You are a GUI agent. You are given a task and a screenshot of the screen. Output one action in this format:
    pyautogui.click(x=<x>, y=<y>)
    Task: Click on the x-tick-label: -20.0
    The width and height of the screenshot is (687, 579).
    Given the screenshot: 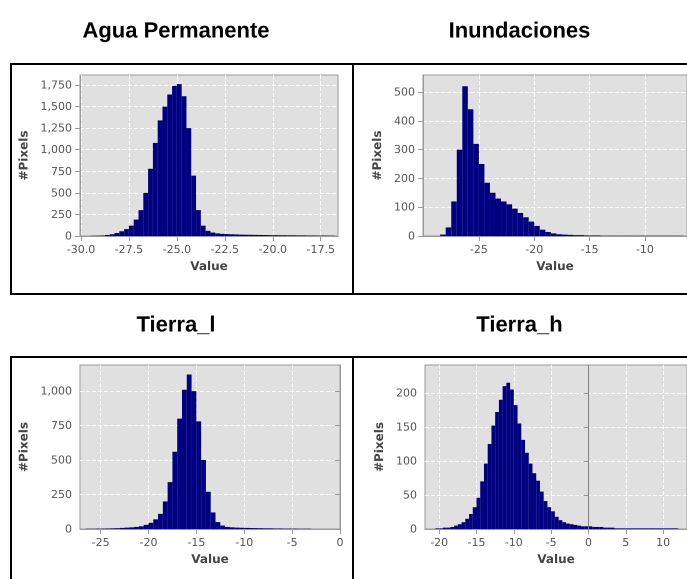 What is the action you would take?
    pyautogui.click(x=273, y=249)
    